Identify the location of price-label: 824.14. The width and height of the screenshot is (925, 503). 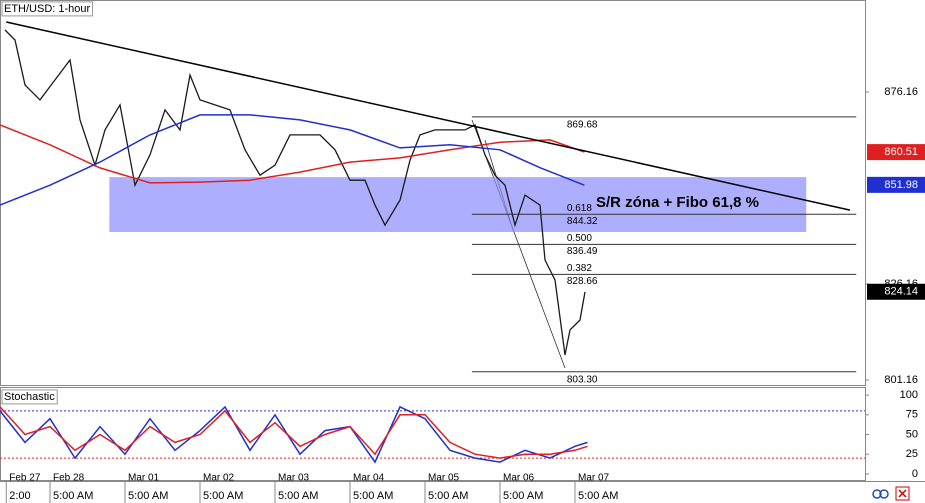
(901, 292).